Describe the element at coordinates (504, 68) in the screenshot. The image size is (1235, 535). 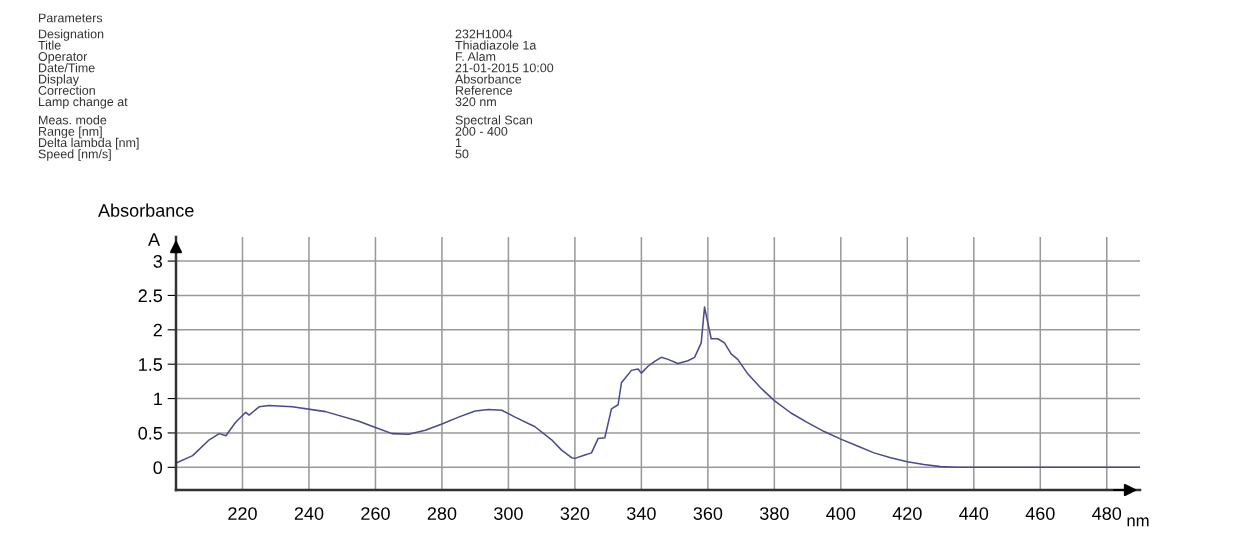
I see `text: 21-01-2015 10:00` at that location.